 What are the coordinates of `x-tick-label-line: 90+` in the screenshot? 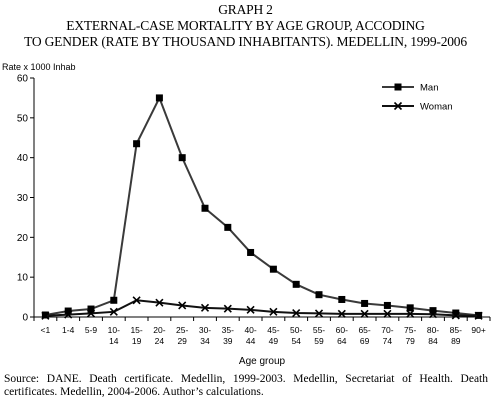 It's located at (478, 330).